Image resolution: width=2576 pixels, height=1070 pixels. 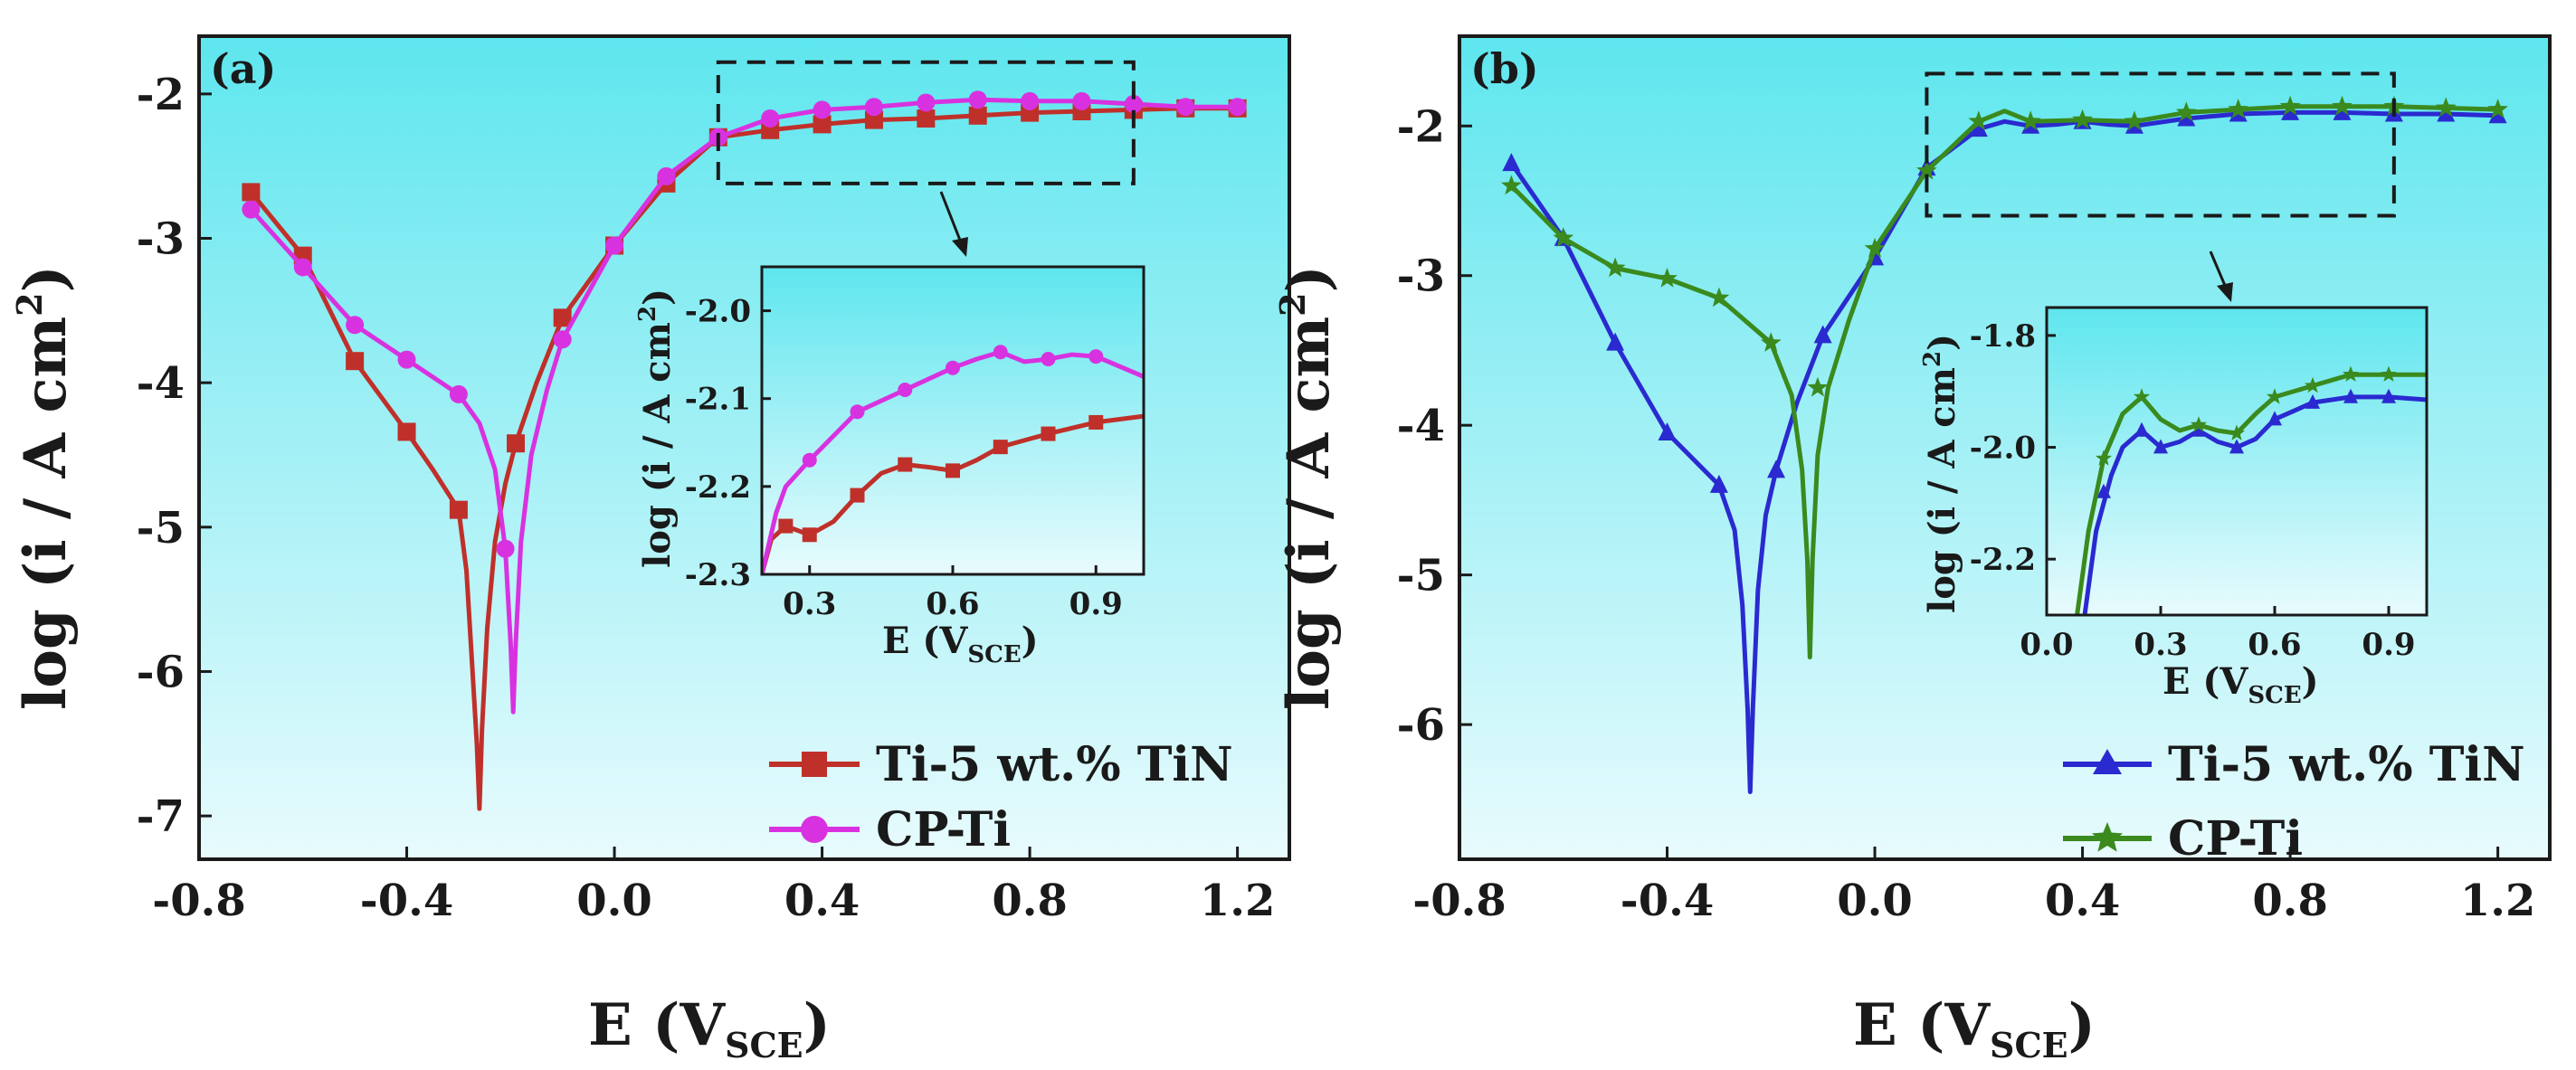 What do you see at coordinates (656, 428) in the screenshot?
I see `panel-a-inset-y-axis-title: log (i / A cm2)` at bounding box center [656, 428].